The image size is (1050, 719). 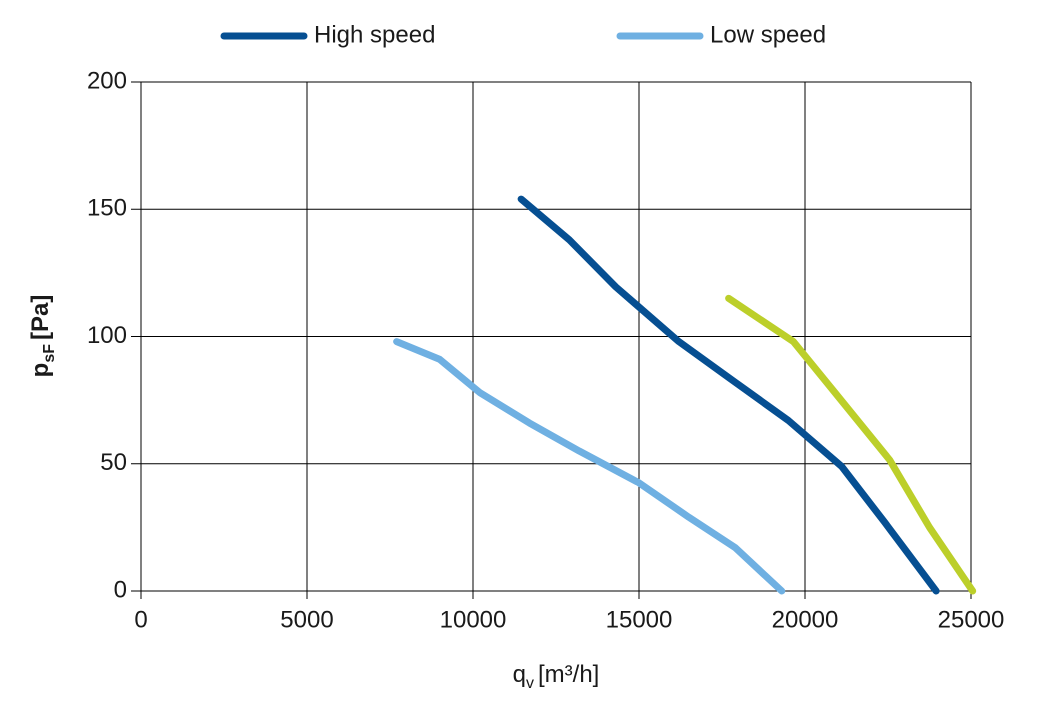 What do you see at coordinates (768, 34) in the screenshot?
I see `legend-label: Low speed` at bounding box center [768, 34].